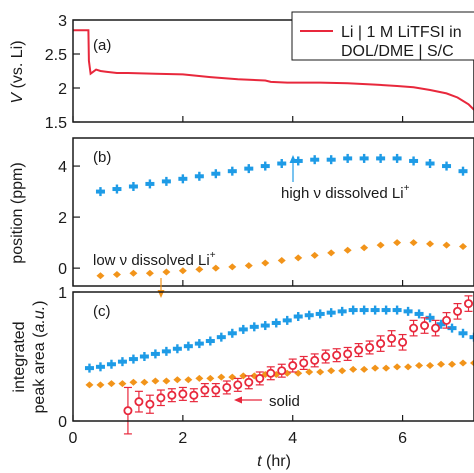 The image size is (474, 473). Describe the element at coordinates (267, 401) in the screenshot. I see `annotation-solid: solid` at that location.